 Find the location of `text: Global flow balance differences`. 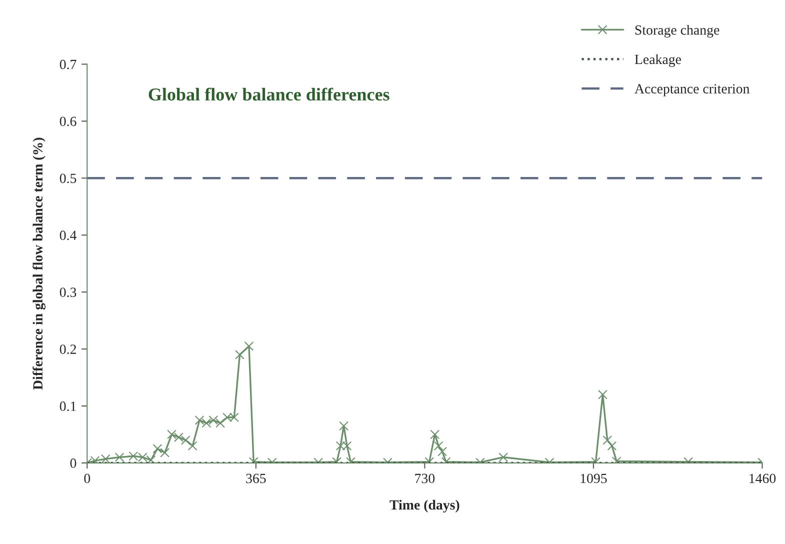

text: Global flow balance differences is located at coordinates (269, 94).